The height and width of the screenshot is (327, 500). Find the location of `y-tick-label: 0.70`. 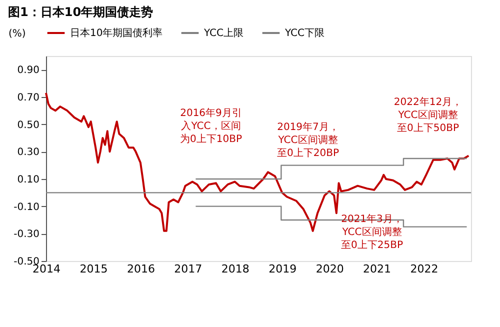

y-tick-label: 0.70 is located at coordinates (28, 98).